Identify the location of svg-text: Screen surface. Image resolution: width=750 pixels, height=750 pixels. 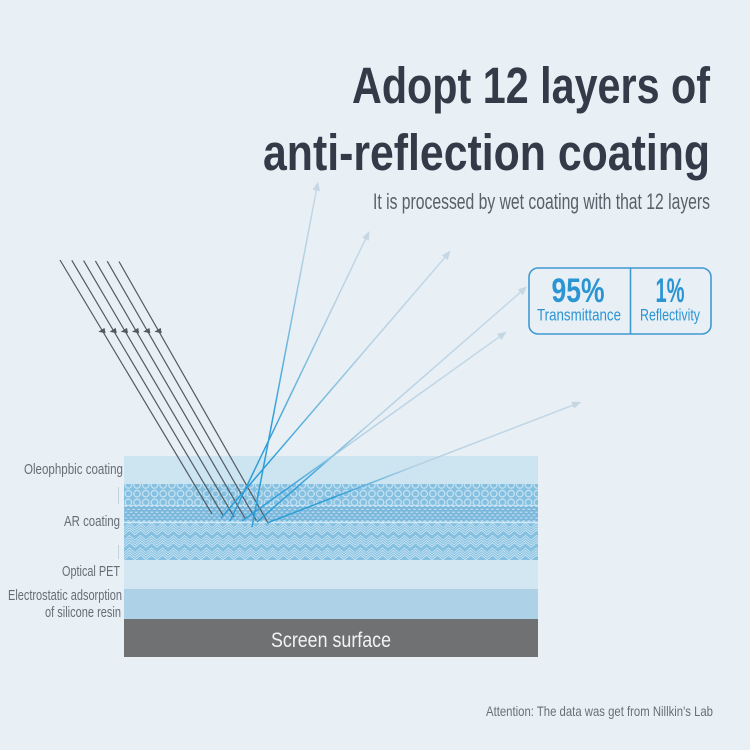
(331, 640).